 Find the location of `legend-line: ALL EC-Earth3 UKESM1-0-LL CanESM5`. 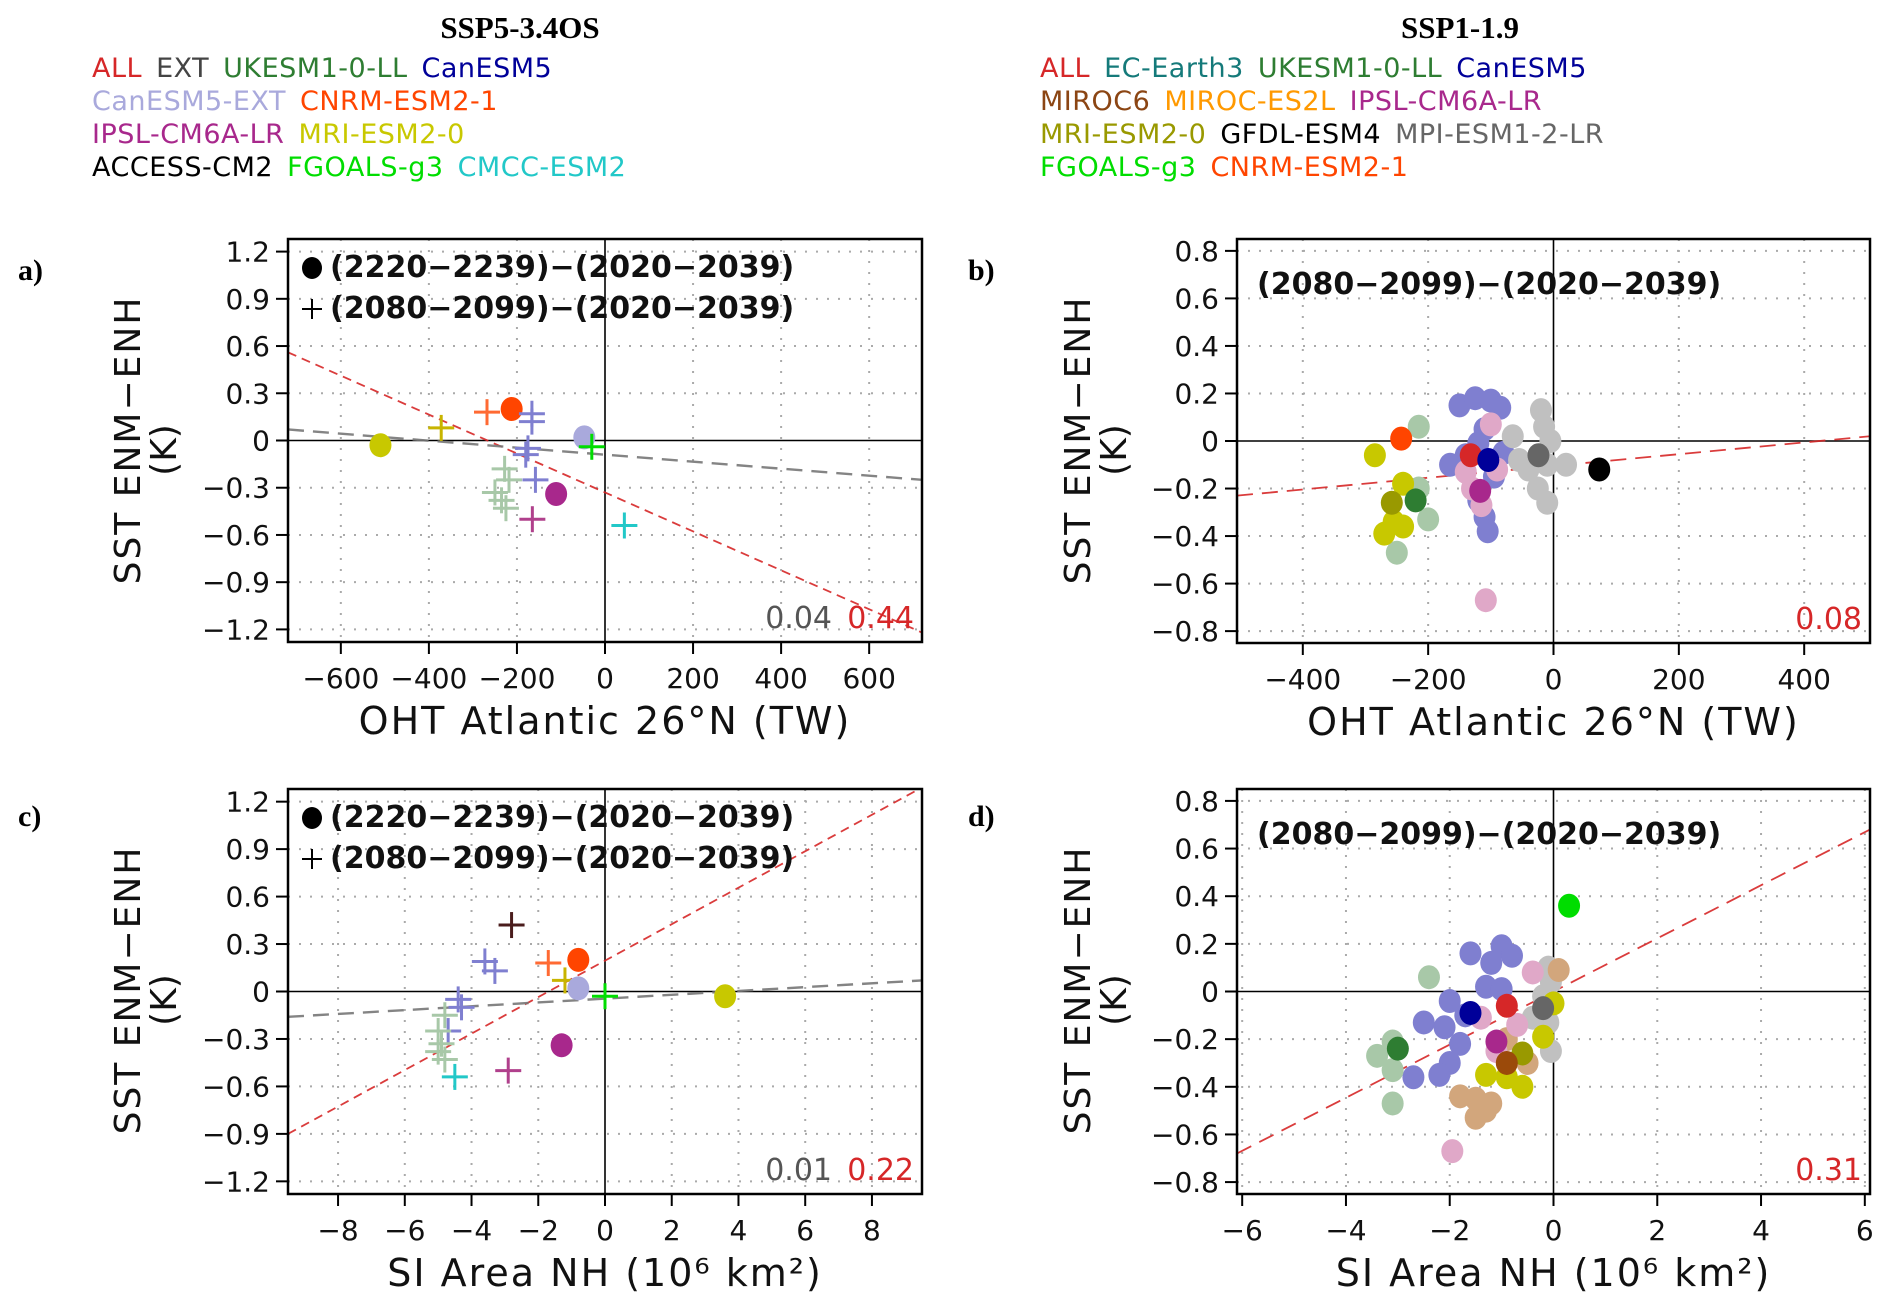

legend-line: ALL EC-Earth3 UKESM1-0-LL CanESM5 is located at coordinates (1329, 68).